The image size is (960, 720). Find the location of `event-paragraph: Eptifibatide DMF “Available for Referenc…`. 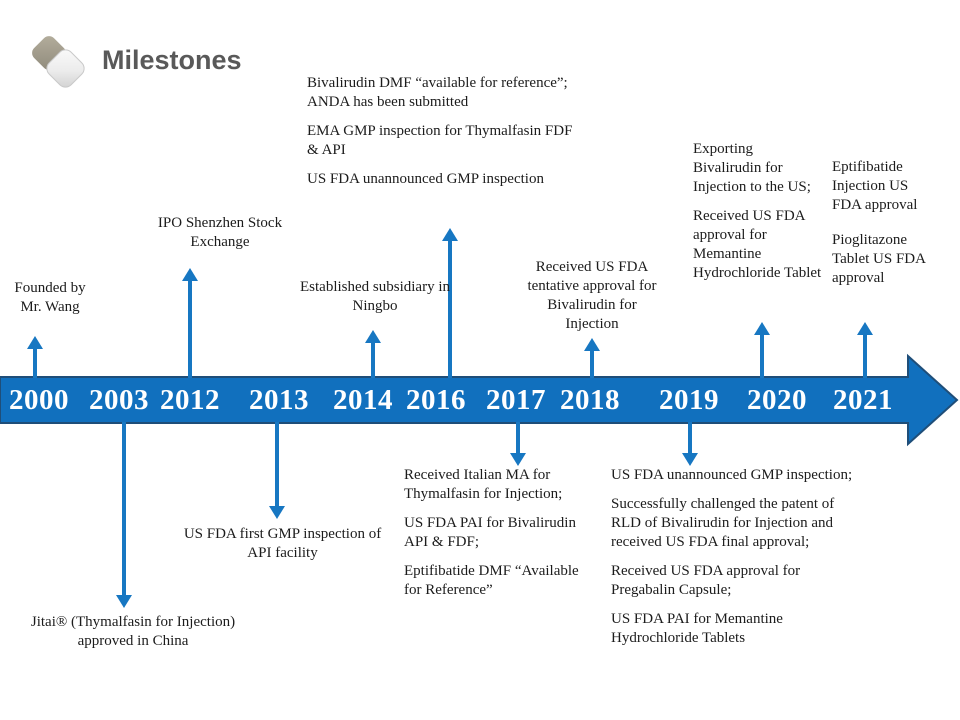

event-paragraph: Eptifibatide DMF “Available for Referenc… is located at coordinates (491, 580).